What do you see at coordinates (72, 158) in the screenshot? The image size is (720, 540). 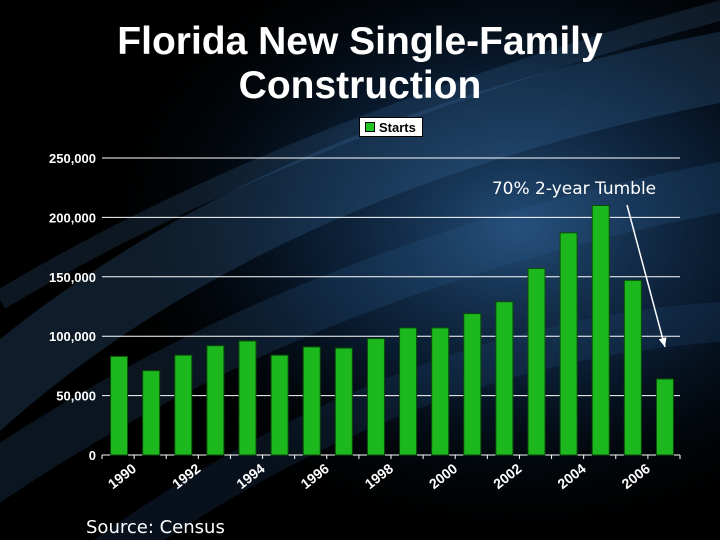 I see `y-tick-label: 250,000` at bounding box center [72, 158].